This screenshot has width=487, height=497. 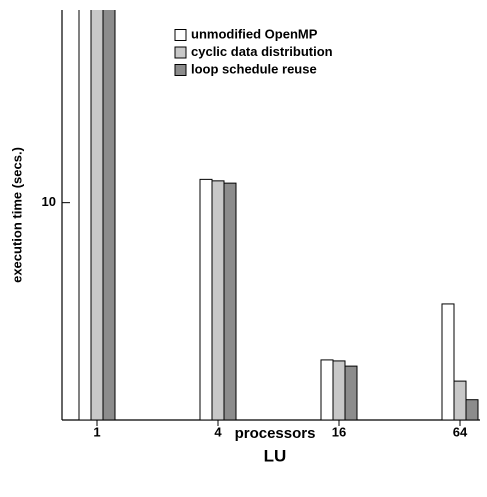 I want to click on x-tick-label: 4, so click(x=218, y=431).